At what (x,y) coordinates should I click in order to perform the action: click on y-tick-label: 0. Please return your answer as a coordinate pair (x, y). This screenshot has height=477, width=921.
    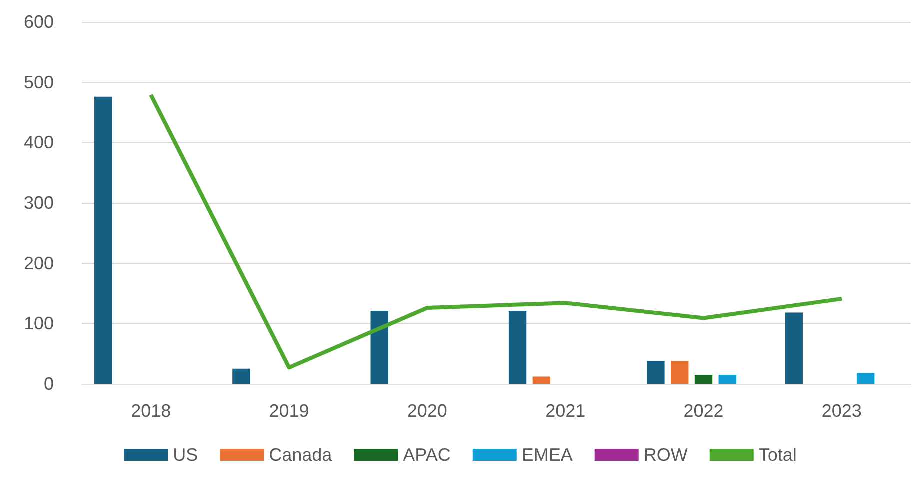
    Looking at the image, I should click on (49, 384).